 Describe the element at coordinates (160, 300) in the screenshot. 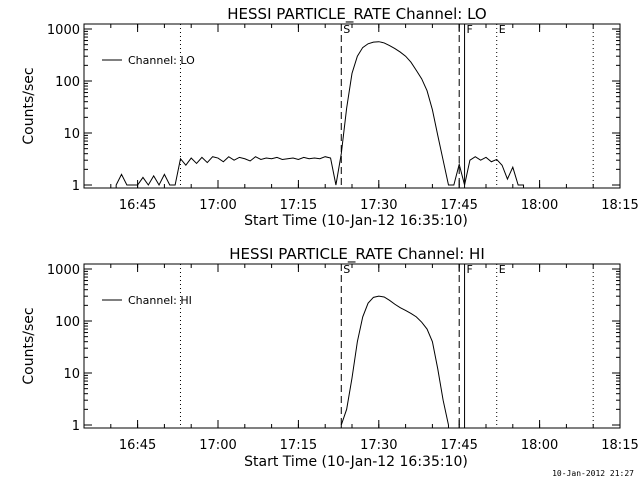

I see `legend-label: Channel: HI` at that location.